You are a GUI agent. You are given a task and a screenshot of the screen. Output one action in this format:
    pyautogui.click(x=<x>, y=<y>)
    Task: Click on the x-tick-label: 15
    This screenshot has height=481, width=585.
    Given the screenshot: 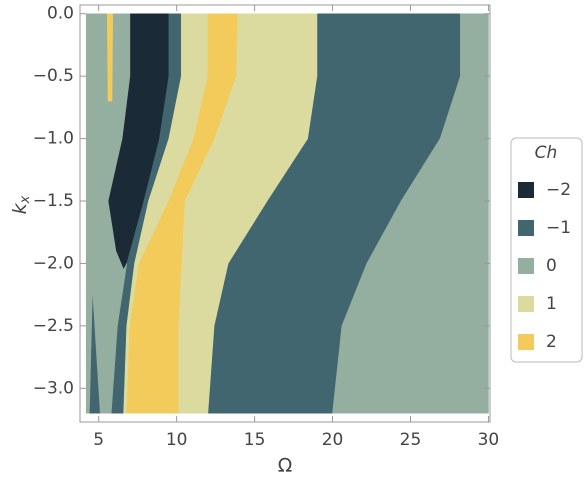 What is the action you would take?
    pyautogui.click(x=255, y=440)
    